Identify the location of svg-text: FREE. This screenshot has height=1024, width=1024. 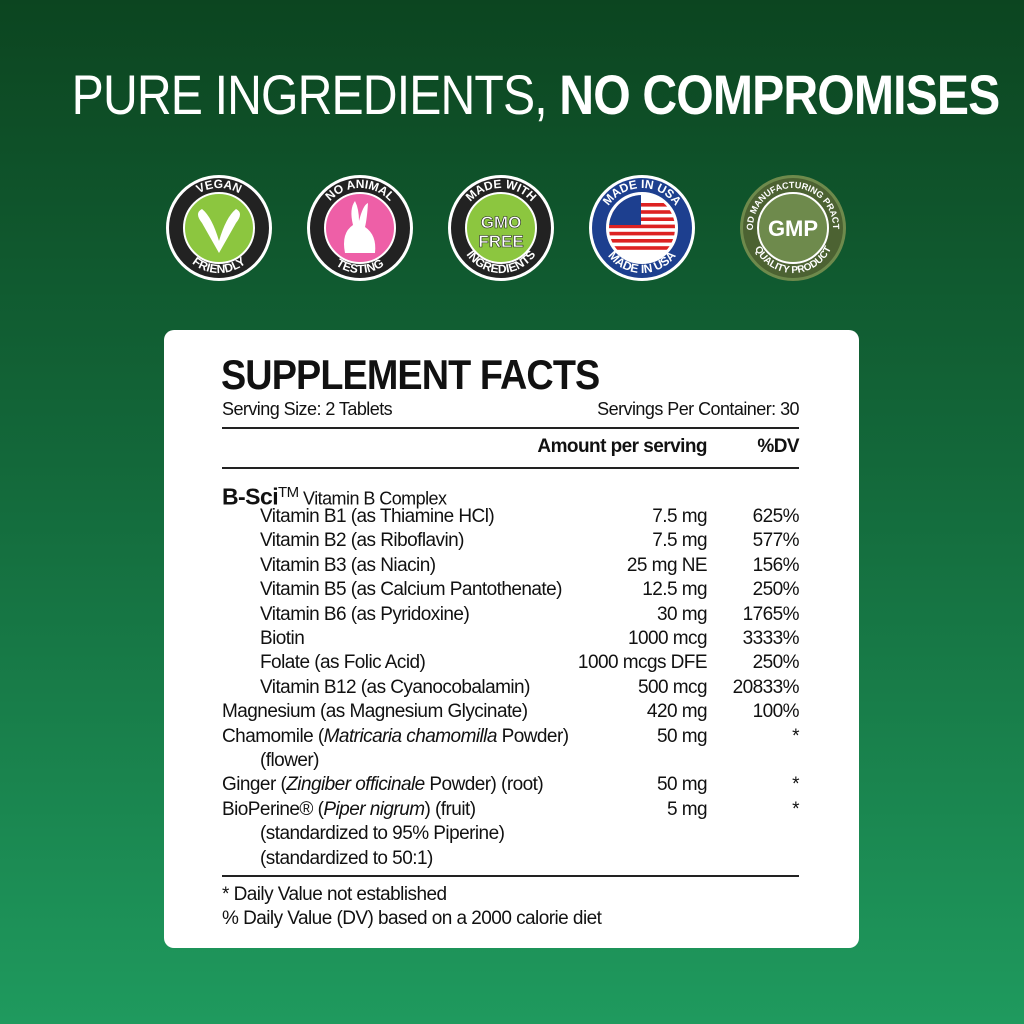
(500, 241).